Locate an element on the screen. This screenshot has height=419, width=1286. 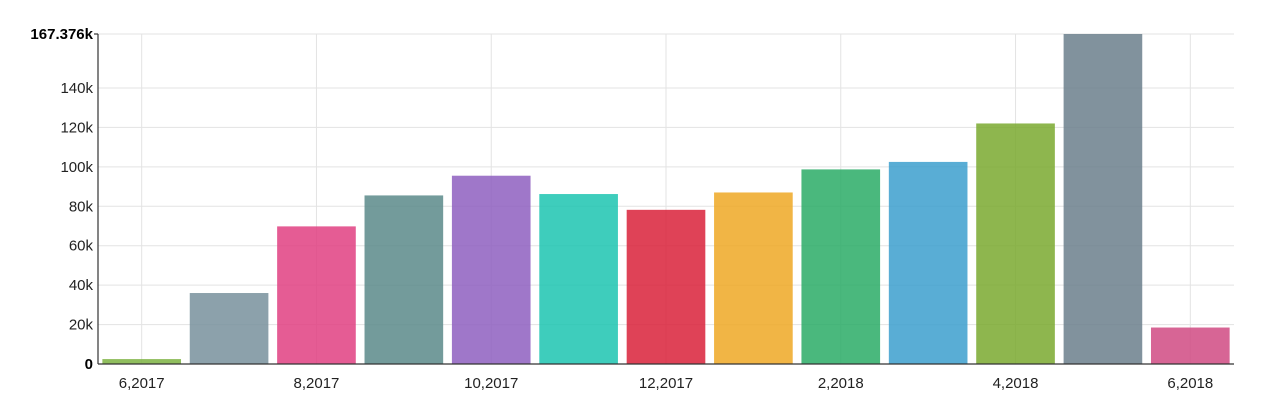
x-tick-label: 4,2018 is located at coordinates (1016, 383).